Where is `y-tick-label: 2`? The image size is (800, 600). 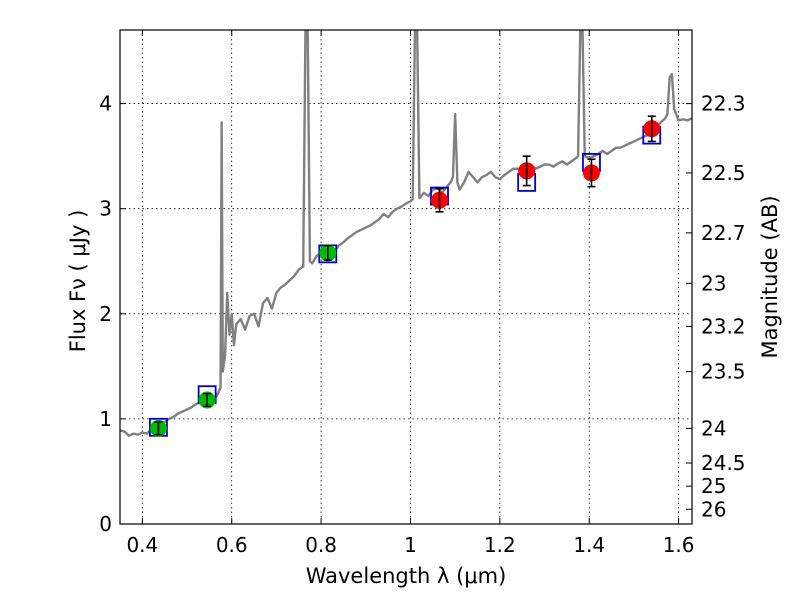
y-tick-label: 2 is located at coordinates (105, 314).